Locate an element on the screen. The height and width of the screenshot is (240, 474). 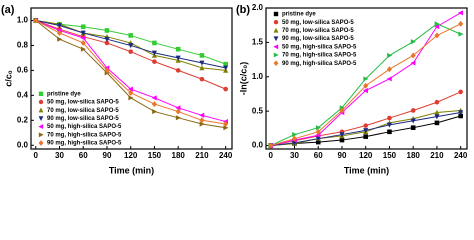
panel-label: (b) is located at coordinates (243, 10).